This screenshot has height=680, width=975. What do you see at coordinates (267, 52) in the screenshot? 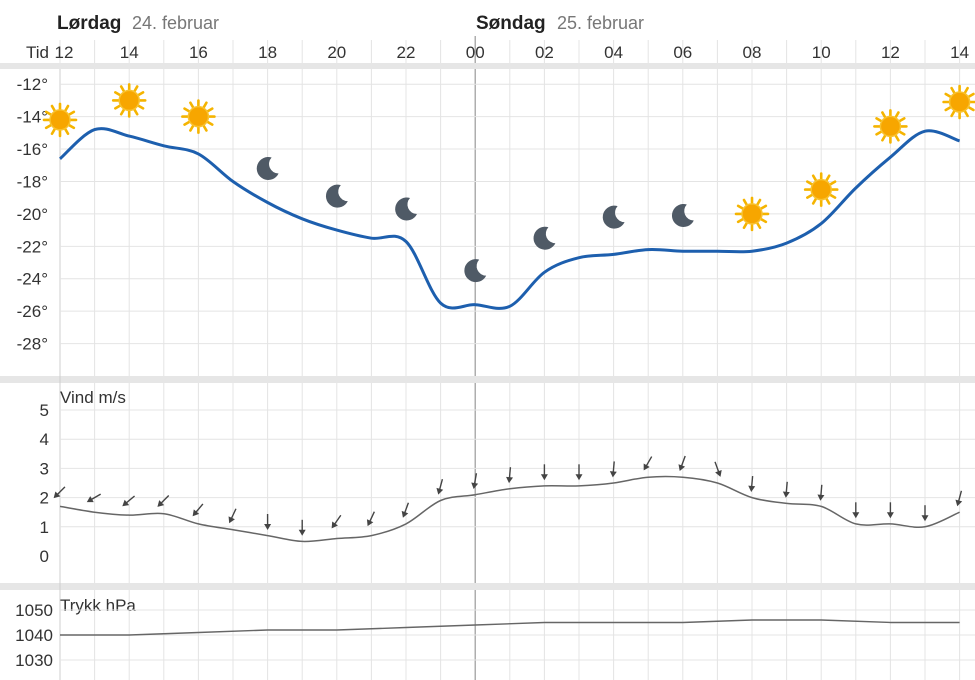
I see `hour-tick-label: 18` at bounding box center [267, 52].